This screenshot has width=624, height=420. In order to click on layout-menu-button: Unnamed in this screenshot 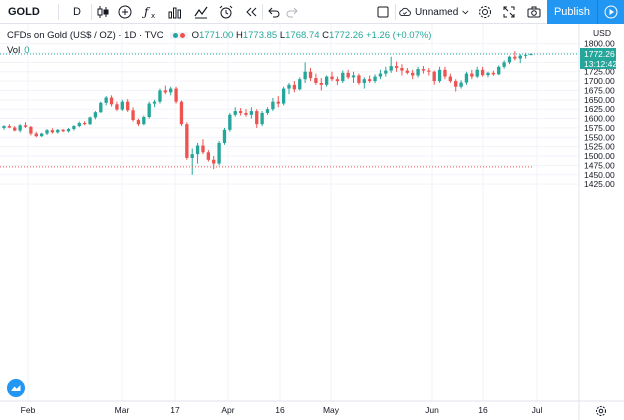, I will do `click(434, 12)`.